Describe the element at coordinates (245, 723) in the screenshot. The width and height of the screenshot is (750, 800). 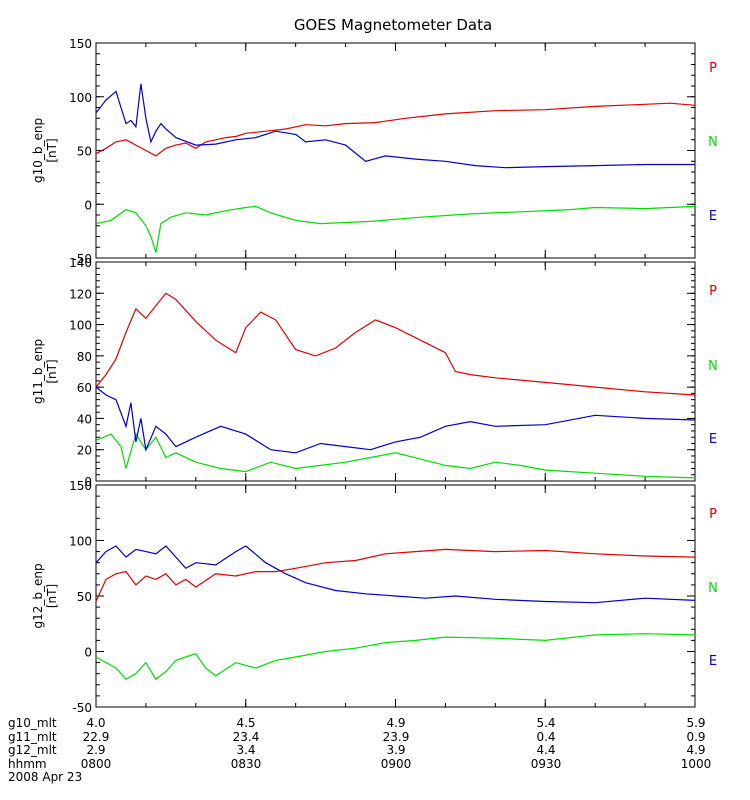
I see `footer-tick-value: 4.5` at that location.